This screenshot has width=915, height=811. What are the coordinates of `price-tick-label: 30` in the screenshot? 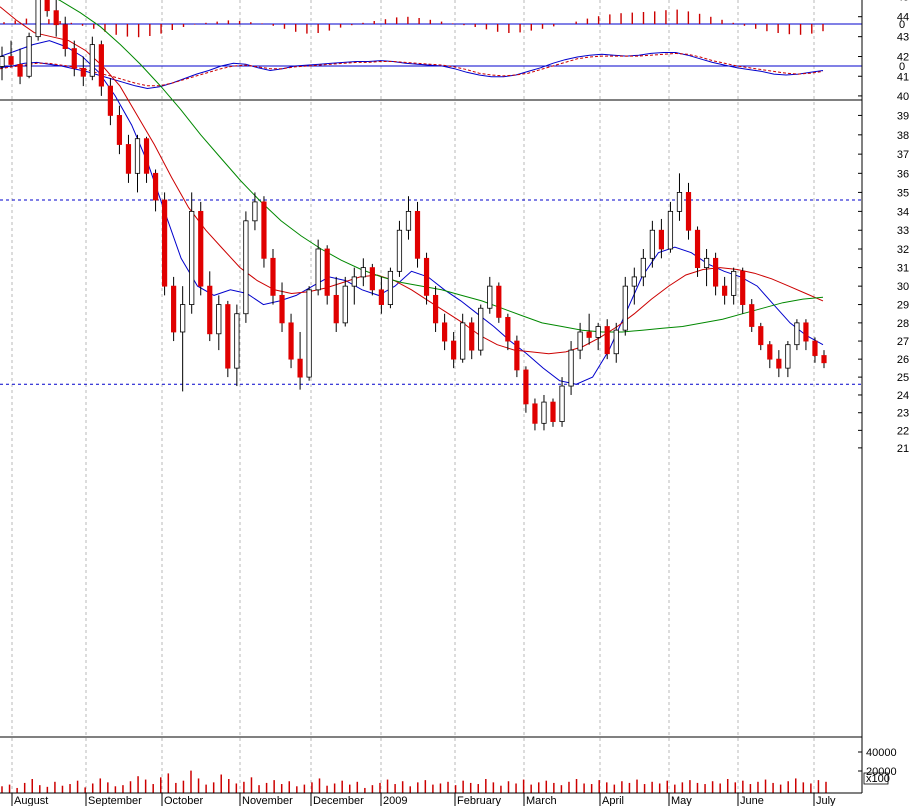 It's located at (903, 287).